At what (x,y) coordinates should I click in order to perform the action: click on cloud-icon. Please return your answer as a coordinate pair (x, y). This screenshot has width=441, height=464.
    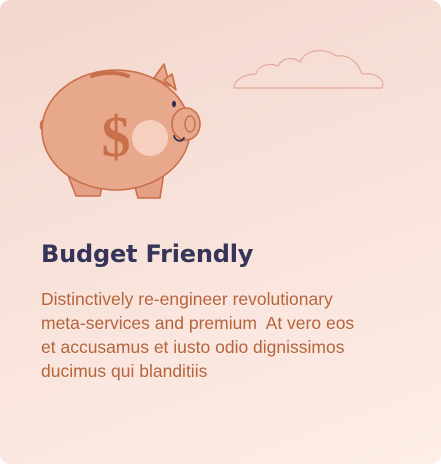
    Looking at the image, I should click on (308, 69).